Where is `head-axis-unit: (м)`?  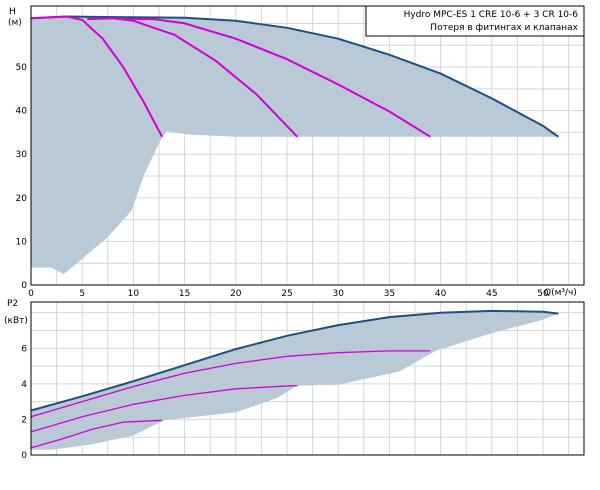
head-axis-unit: (м) is located at coordinates (15, 23).